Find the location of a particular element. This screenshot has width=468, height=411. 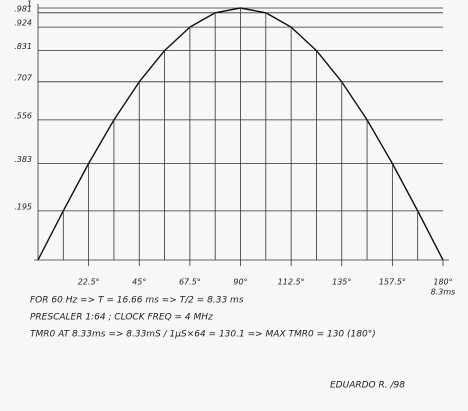

x-tick-label: 67.5° is located at coordinates (190, 282).